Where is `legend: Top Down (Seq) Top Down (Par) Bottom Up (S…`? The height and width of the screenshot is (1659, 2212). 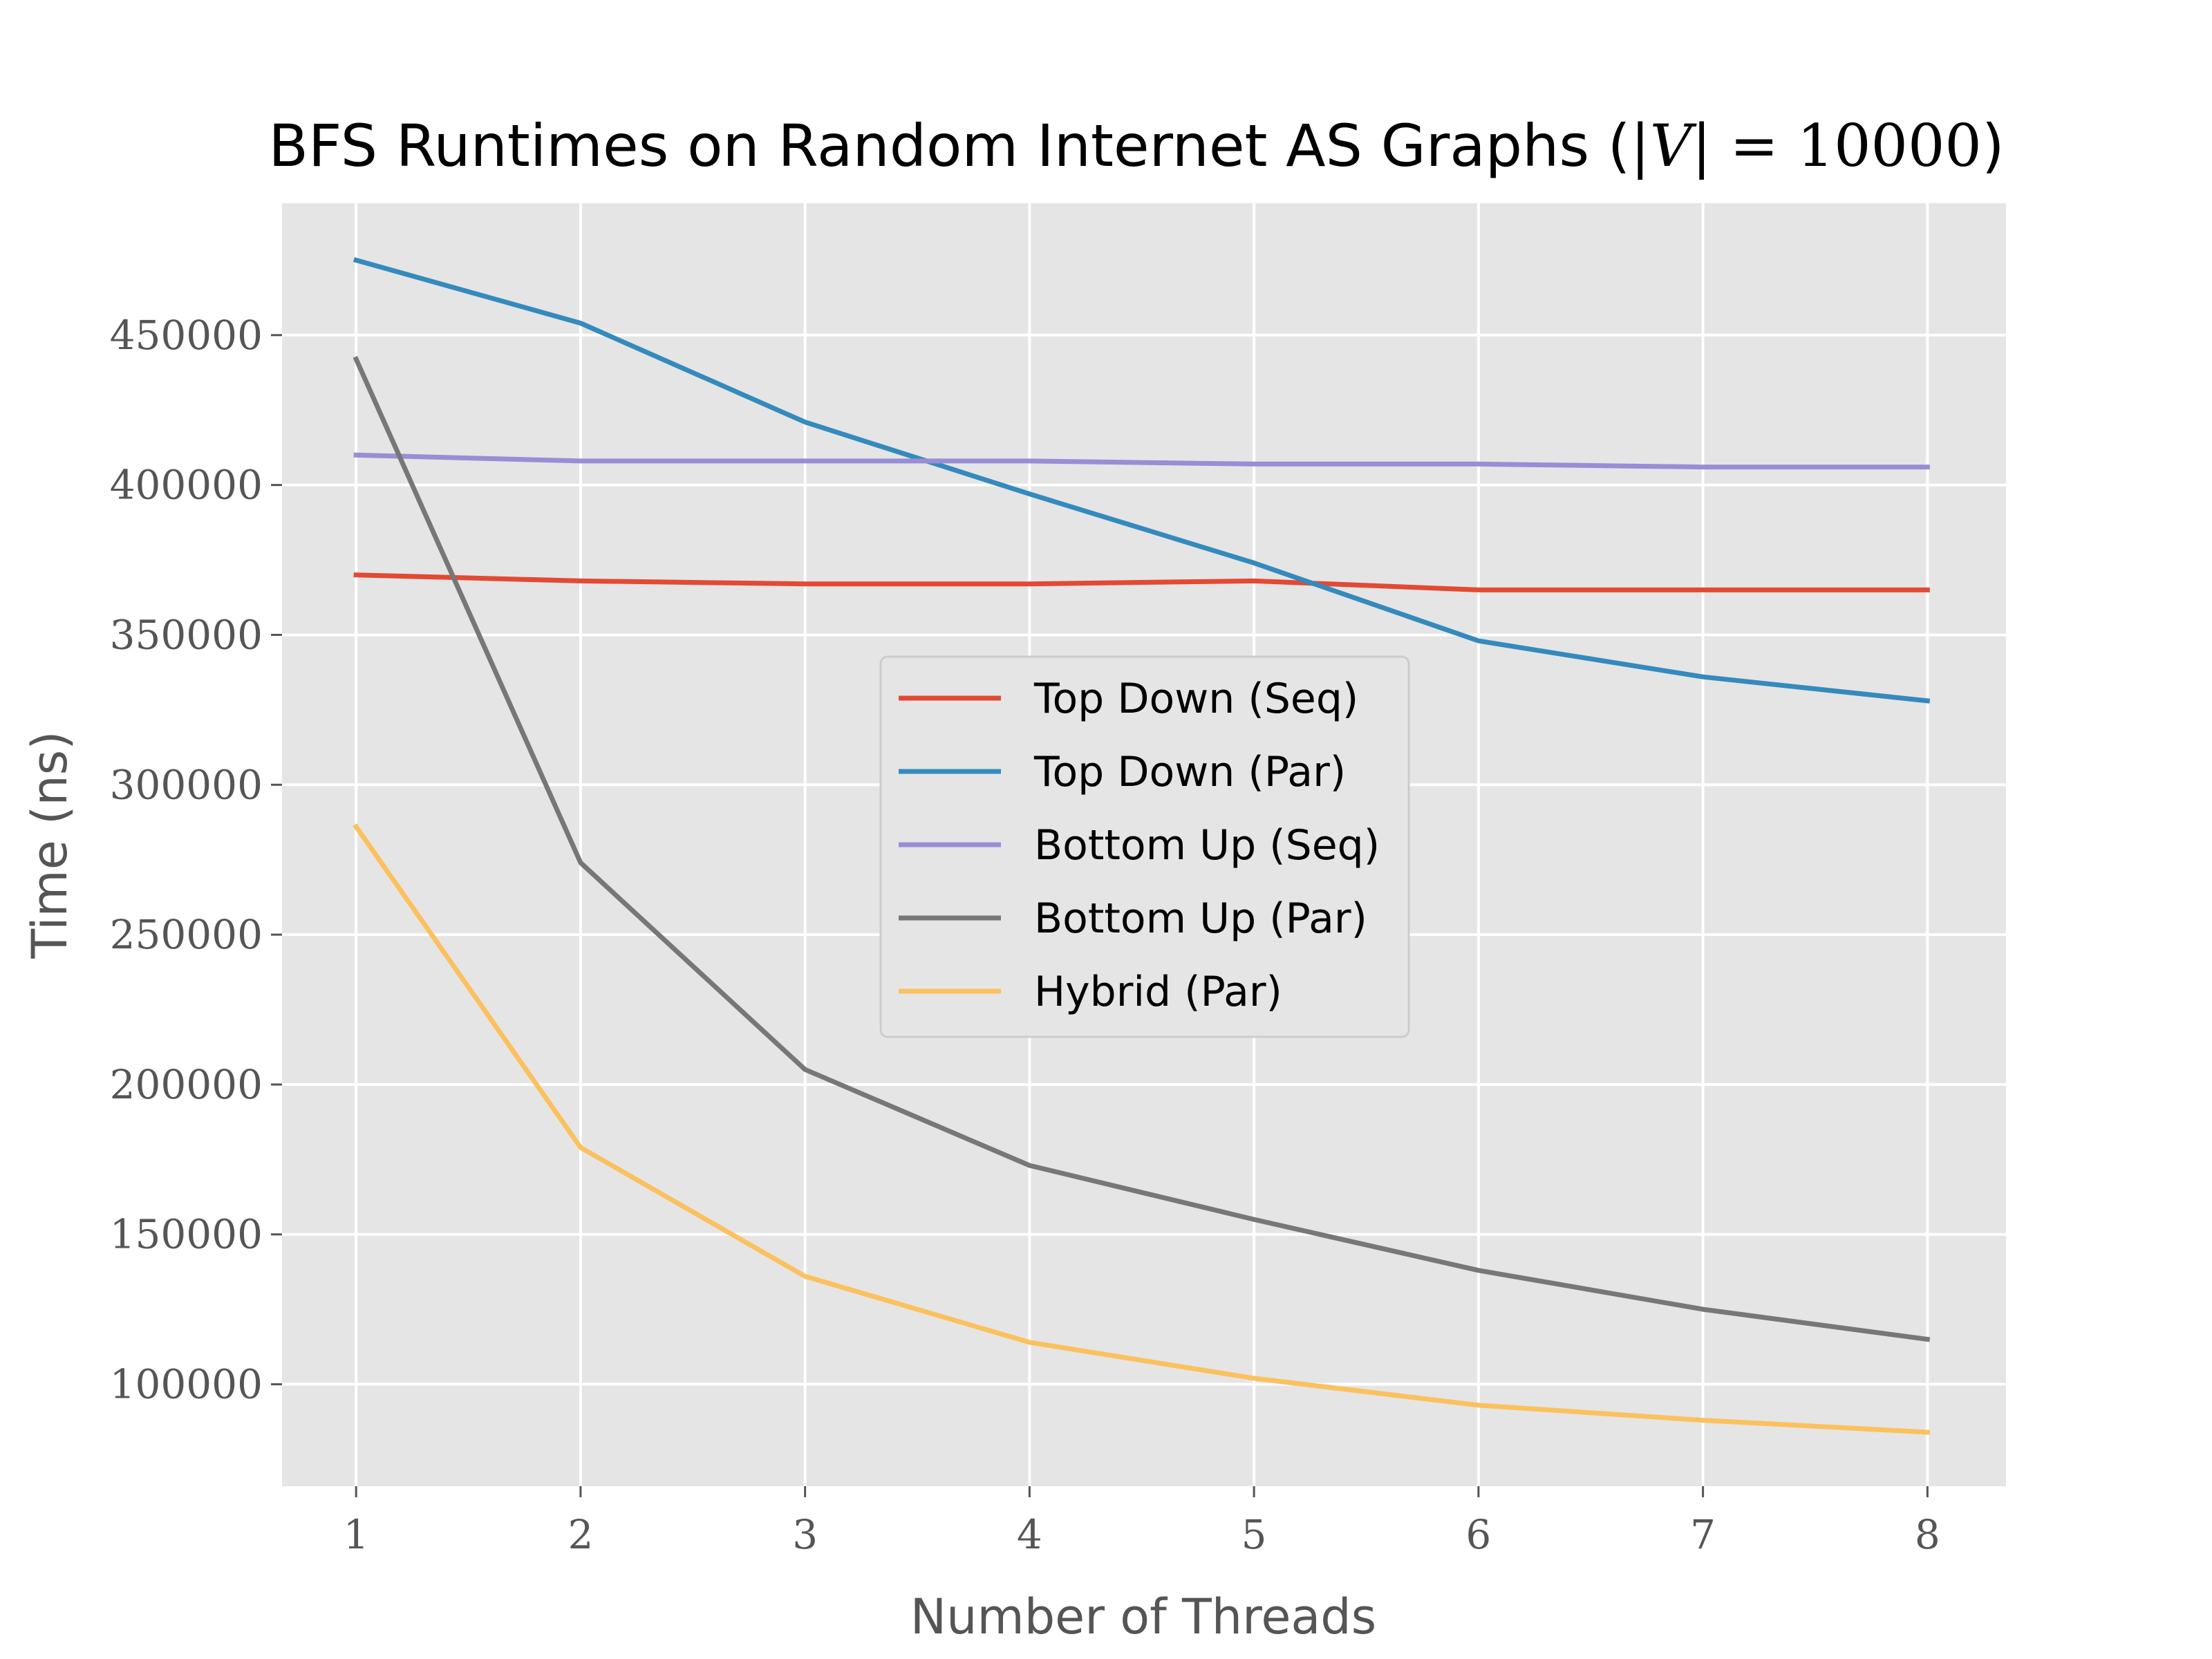
legend: Top Down (Seq) Top Down (Par) Bottom Up (S… is located at coordinates (1145, 847).